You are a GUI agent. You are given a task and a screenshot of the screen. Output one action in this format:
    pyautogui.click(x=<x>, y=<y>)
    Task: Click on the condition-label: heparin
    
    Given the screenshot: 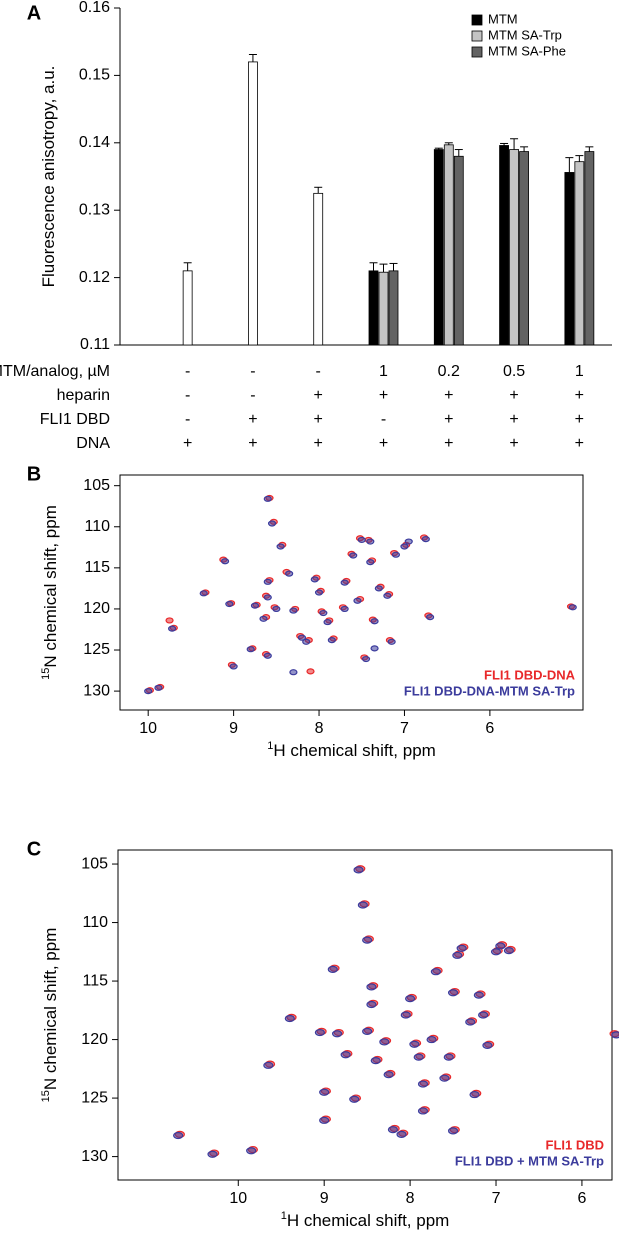 What is the action you would take?
    pyautogui.click(x=83, y=395)
    